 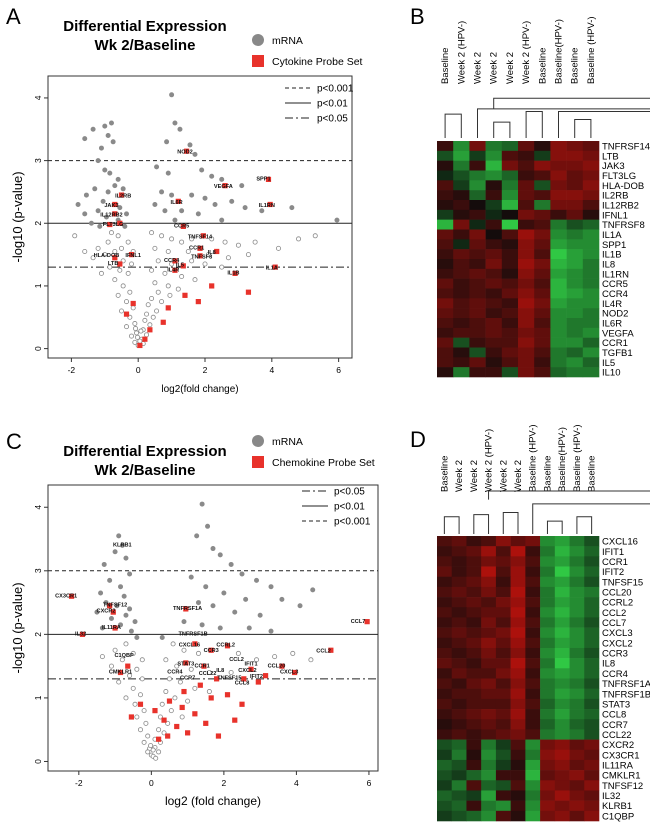 I want to click on y-tick-label: 2, so click(x=38, y=223).